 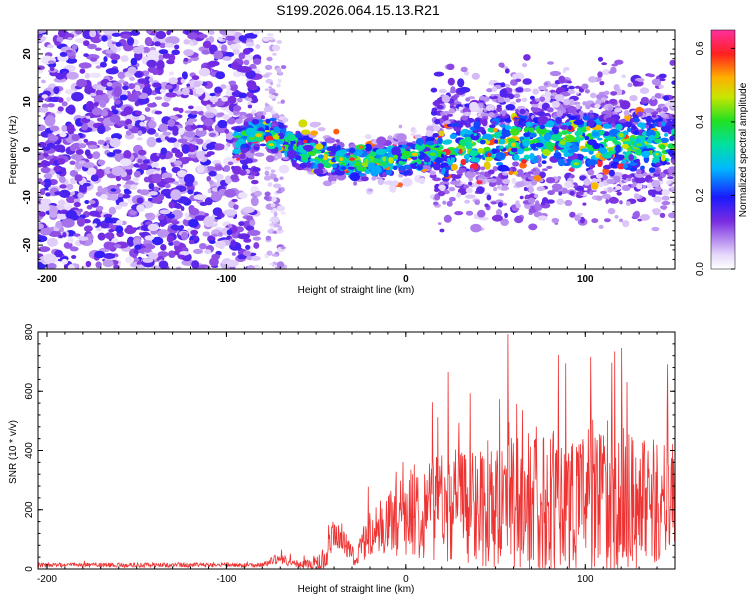 I want to click on x-tick-label: -200, so click(x=47, y=579).